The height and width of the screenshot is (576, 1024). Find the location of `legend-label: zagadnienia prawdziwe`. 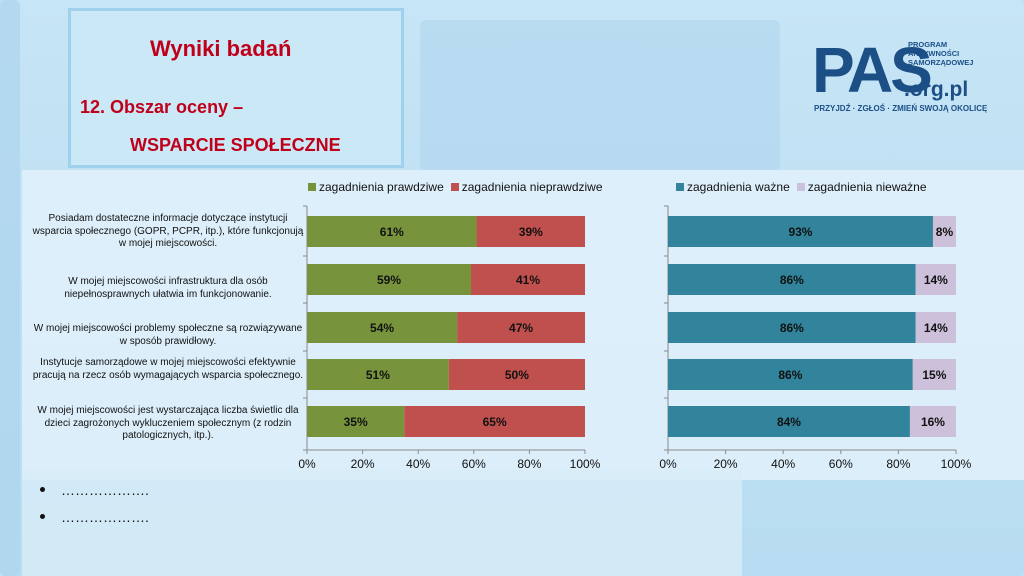

legend-label: zagadnienia prawdziwe is located at coordinates (381, 187).